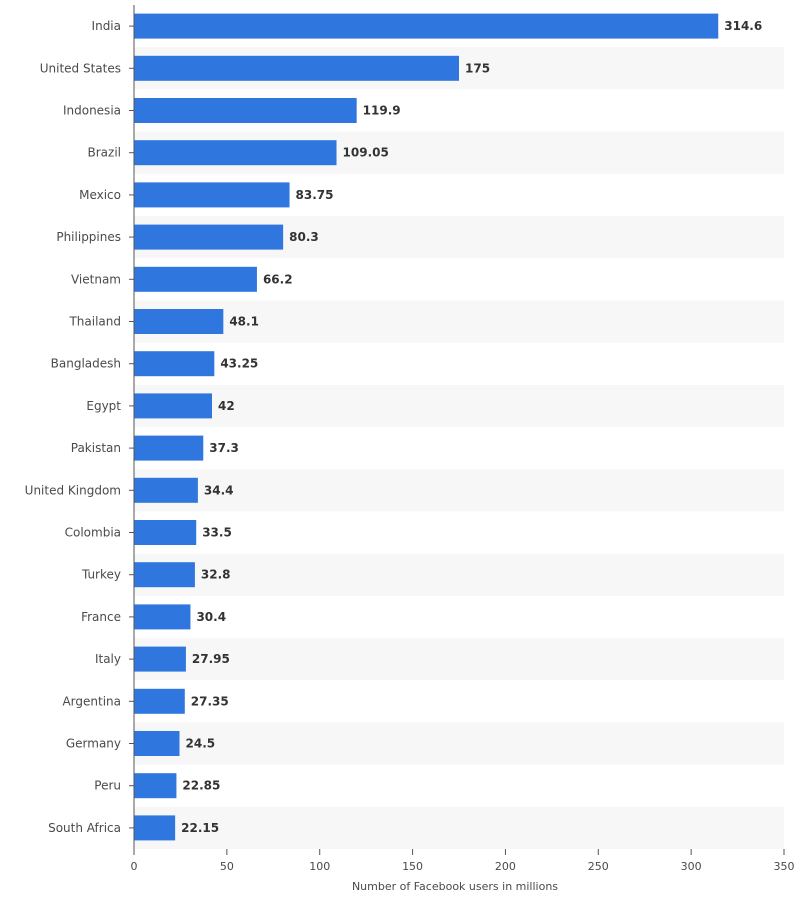  What do you see at coordinates (219, 490) in the screenshot?
I see `value-label: 34.4` at bounding box center [219, 490].